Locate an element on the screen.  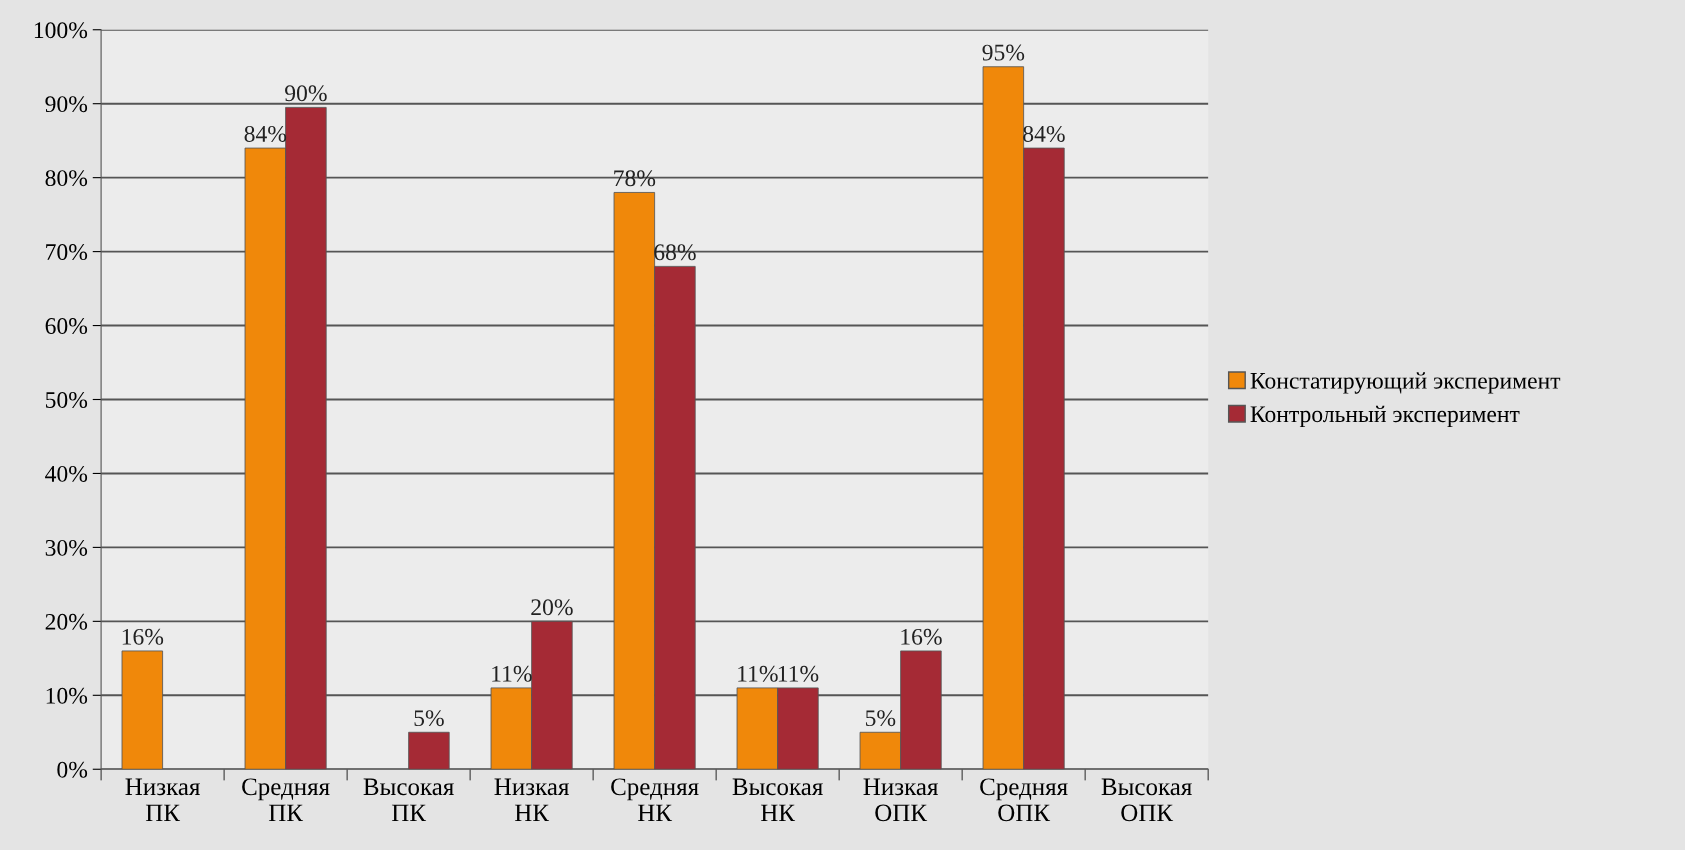
x-tick-label: Средняя ОПК is located at coordinates (1024, 800).